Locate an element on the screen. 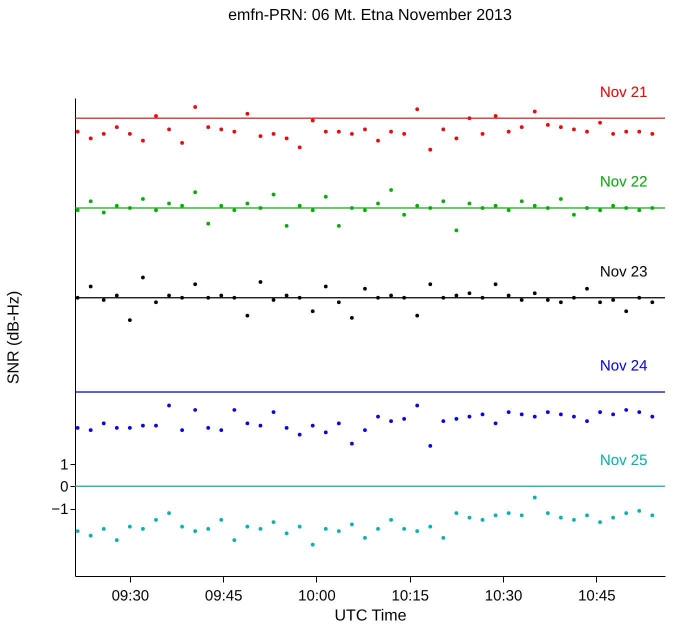 This screenshot has height=637, width=673. y-tick-label: 1 is located at coordinates (64, 465).